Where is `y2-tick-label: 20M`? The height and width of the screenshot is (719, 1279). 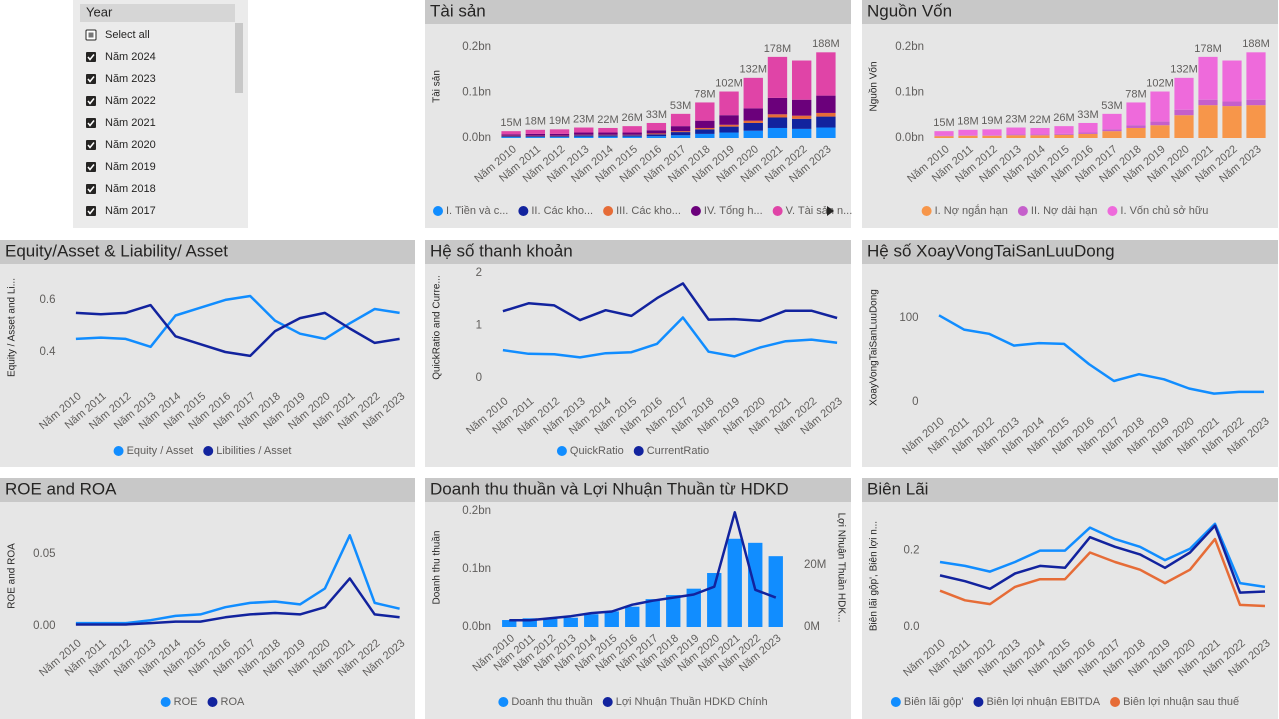 y2-tick-label: 20M is located at coordinates (815, 565).